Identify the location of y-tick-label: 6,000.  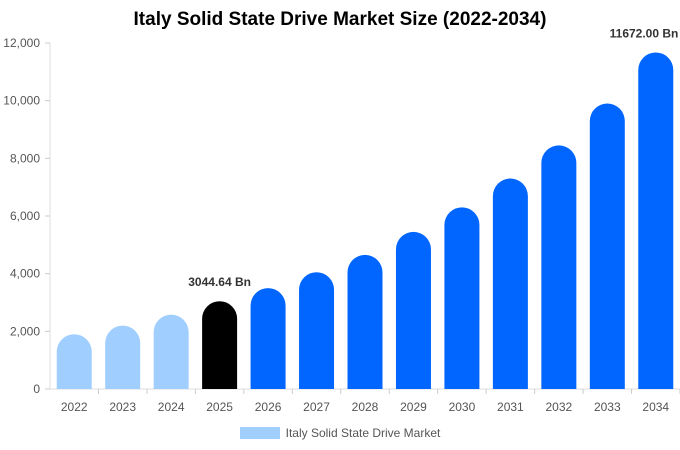
(25, 216).